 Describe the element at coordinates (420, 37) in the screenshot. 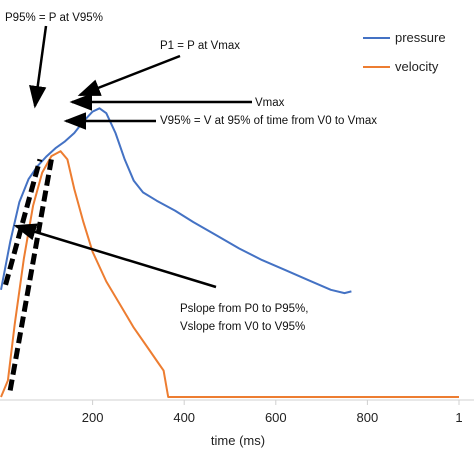

I see `legend-label-pressure: pressure` at that location.